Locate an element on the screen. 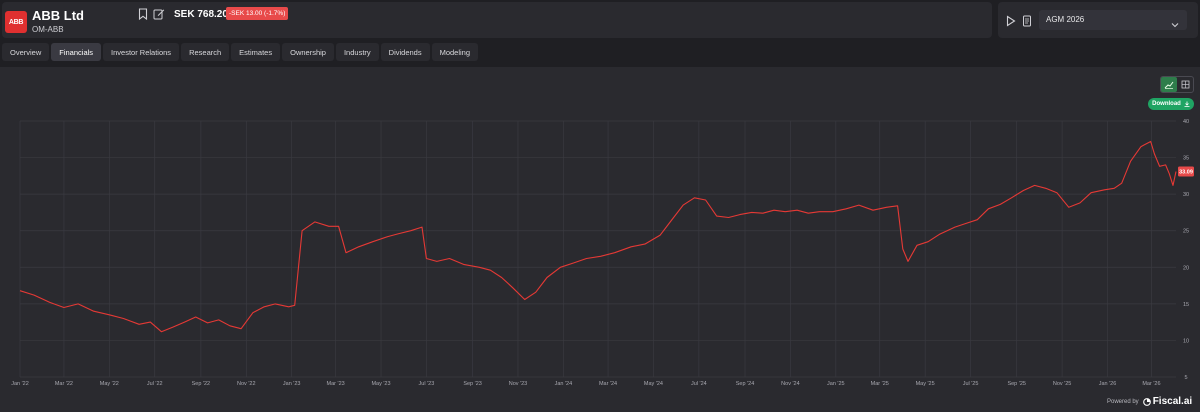  company-name: ABB Ltd is located at coordinates (58, 15).